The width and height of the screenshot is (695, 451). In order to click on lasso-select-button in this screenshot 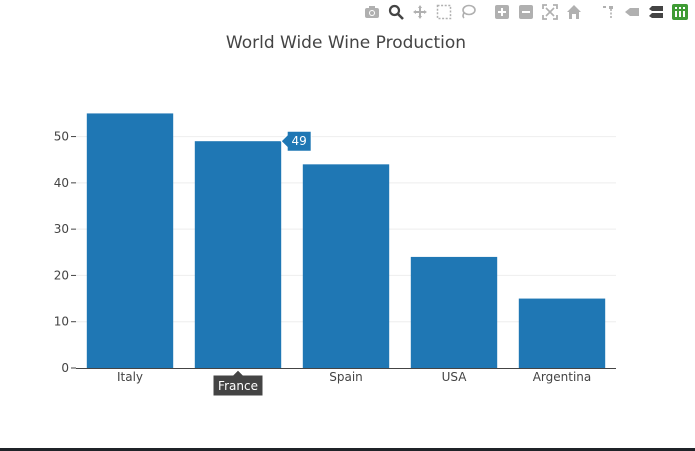, I will do `click(468, 12)`.